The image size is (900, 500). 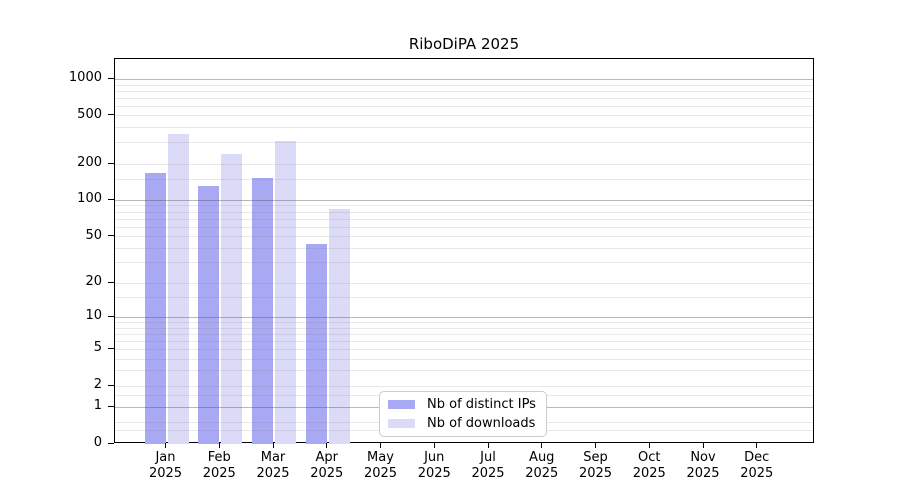 What do you see at coordinates (178, 289) in the screenshot?
I see `bar-jan-downloads` at bounding box center [178, 289].